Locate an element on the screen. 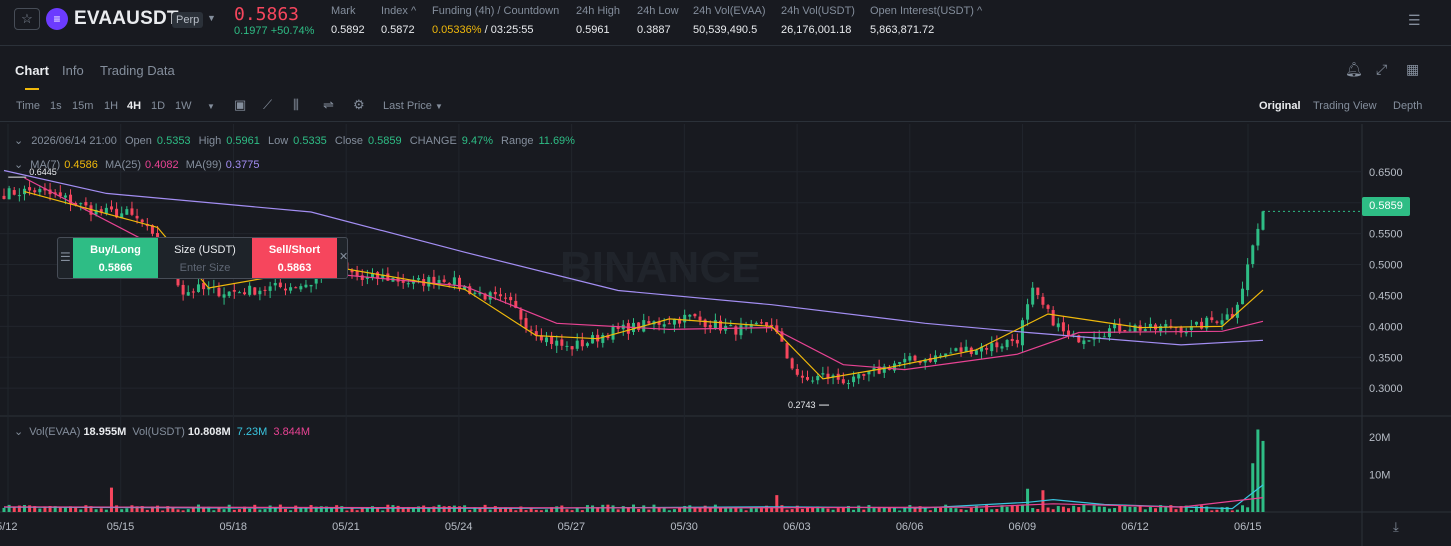 The width and height of the screenshot is (1451, 546). indicator-chart-icon: ⟋ is located at coordinates (268, 104).